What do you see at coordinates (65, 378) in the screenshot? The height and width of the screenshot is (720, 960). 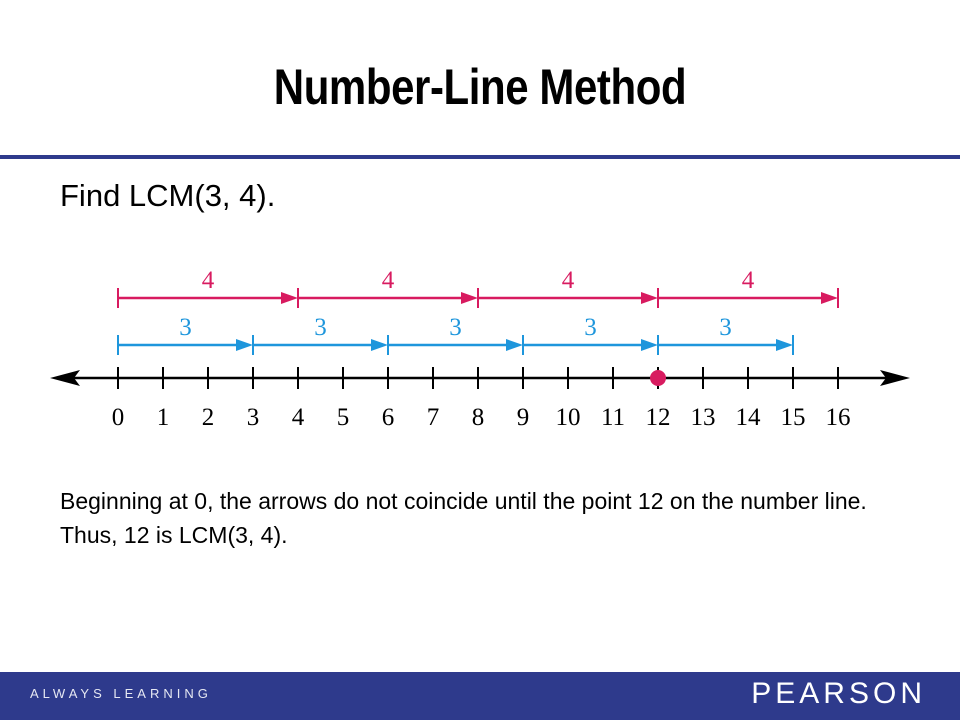 I see `axis-left-arrowhead` at bounding box center [65, 378].